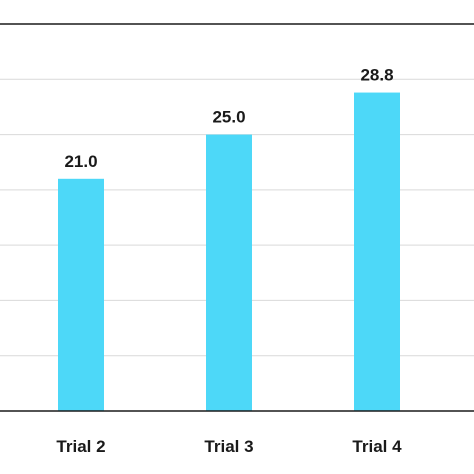 The width and height of the screenshot is (474, 474). Describe the element at coordinates (80, 161) in the screenshot. I see `data-label: 21.0` at that location.